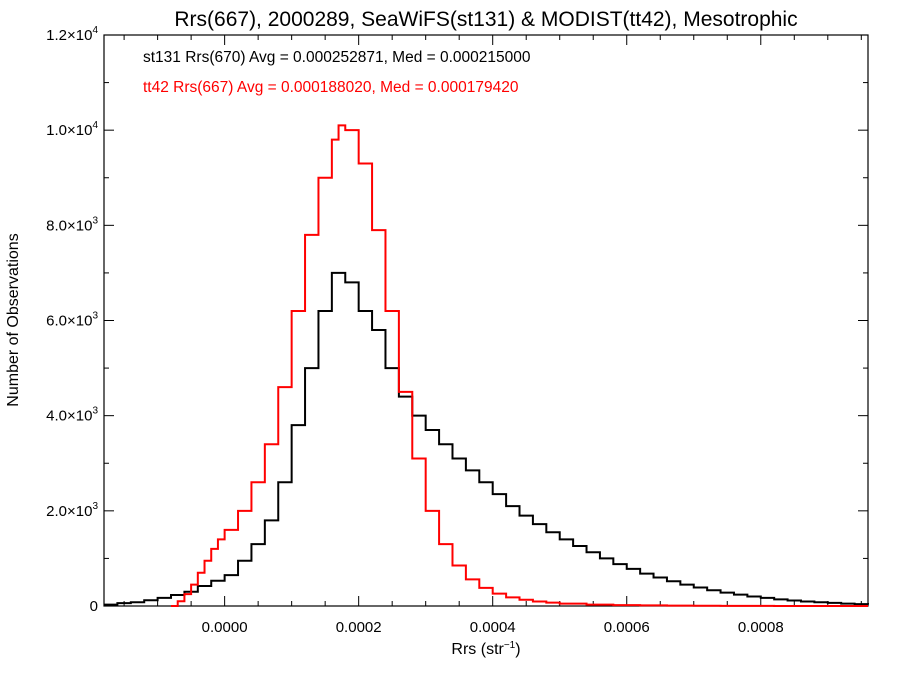 The height and width of the screenshot is (675, 900). I want to click on x-tick-label: 0.0004, so click(493, 627).